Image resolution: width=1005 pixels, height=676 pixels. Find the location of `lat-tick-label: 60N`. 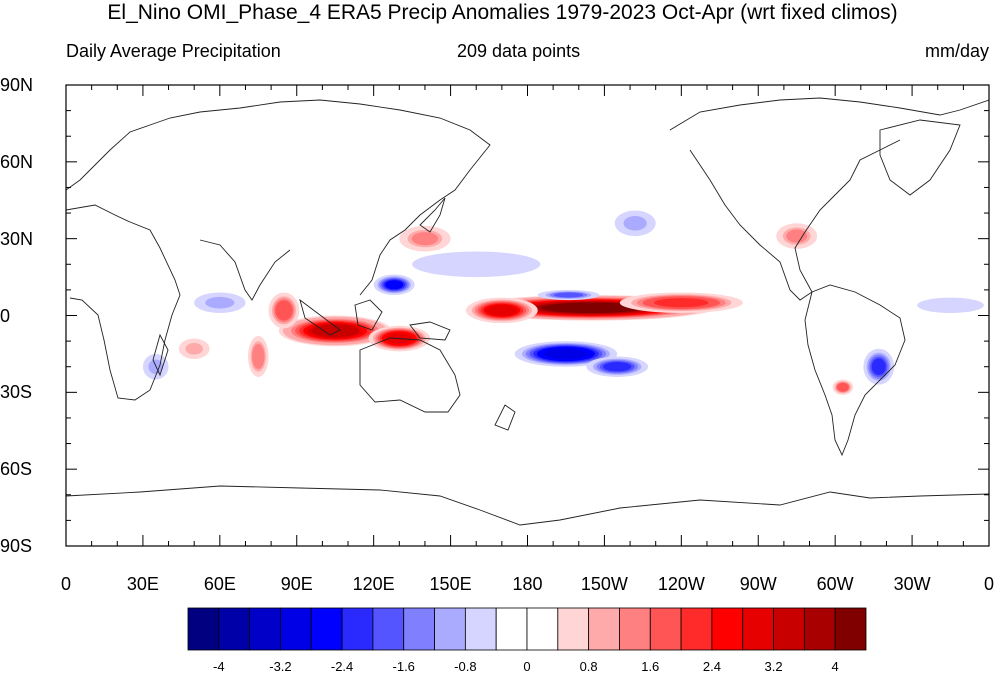

lat-tick-label: 60N is located at coordinates (17, 161).